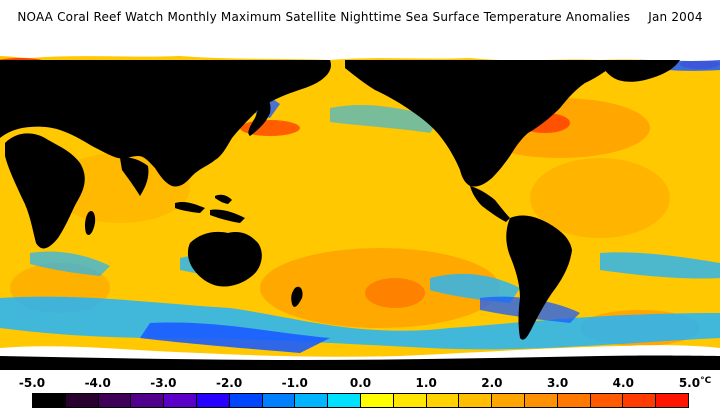  What do you see at coordinates (259, 117) in the screenshot?
I see `japan-islands` at bounding box center [259, 117].